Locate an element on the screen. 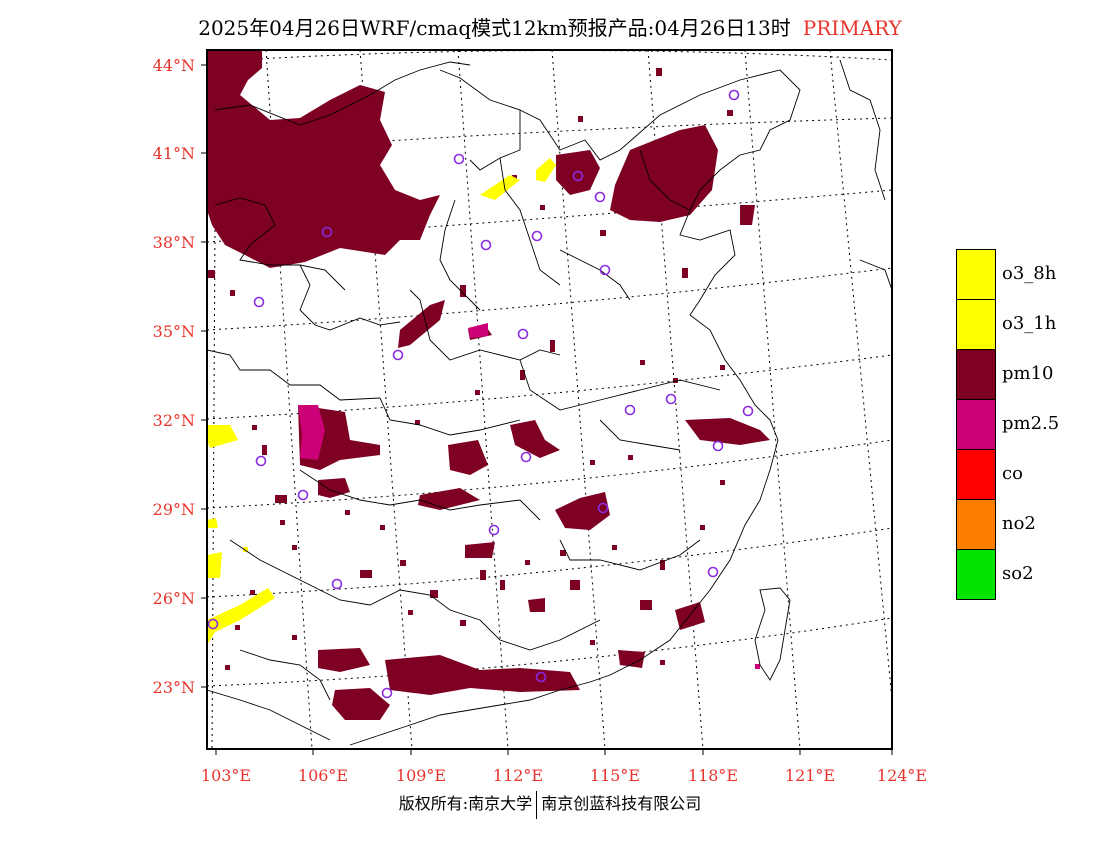 The height and width of the screenshot is (850, 1100). footer-divider is located at coordinates (537, 804).